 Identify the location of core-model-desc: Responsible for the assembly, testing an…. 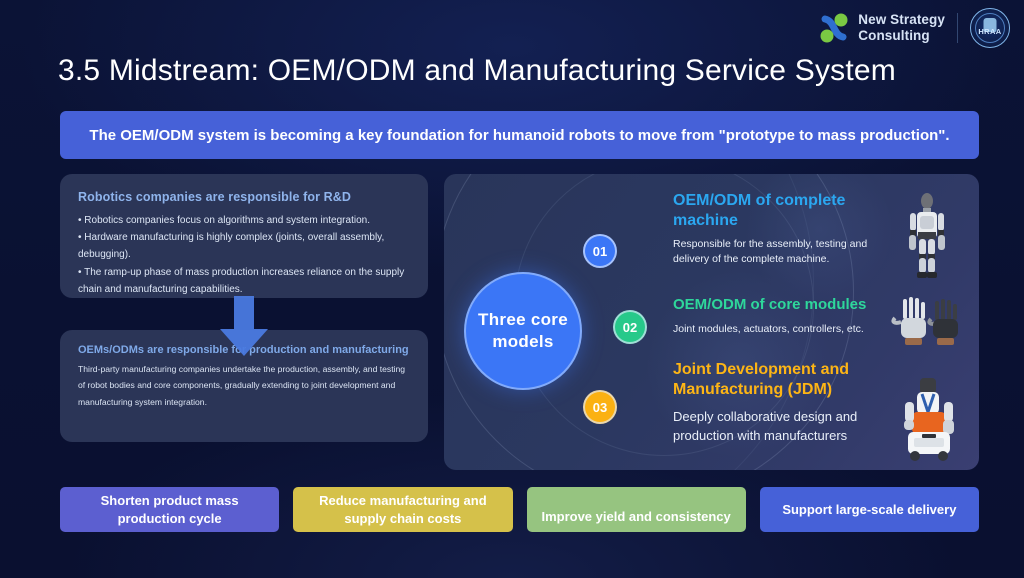
(770, 251).